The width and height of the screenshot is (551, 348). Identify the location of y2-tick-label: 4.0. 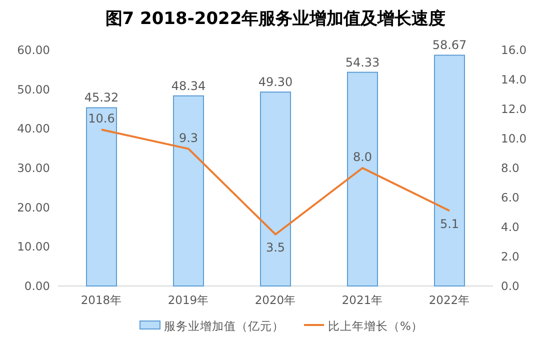
(510, 227).